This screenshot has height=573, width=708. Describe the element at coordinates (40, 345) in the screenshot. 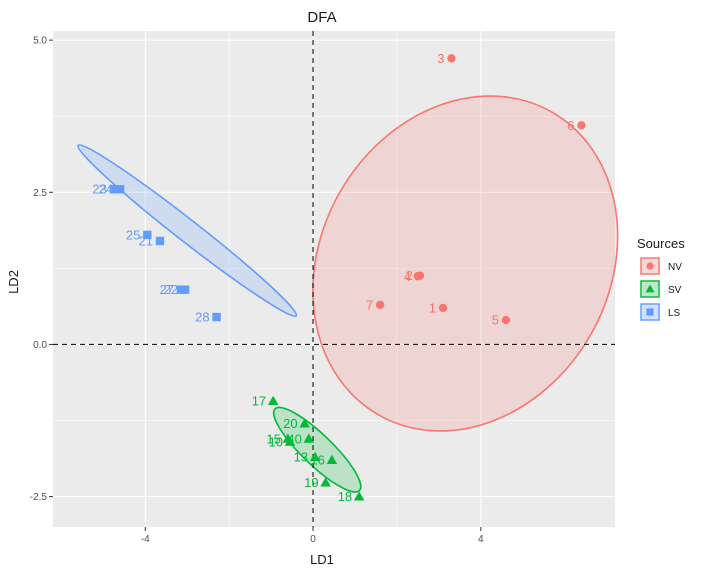

I see `y-tick-label: 0.0` at that location.